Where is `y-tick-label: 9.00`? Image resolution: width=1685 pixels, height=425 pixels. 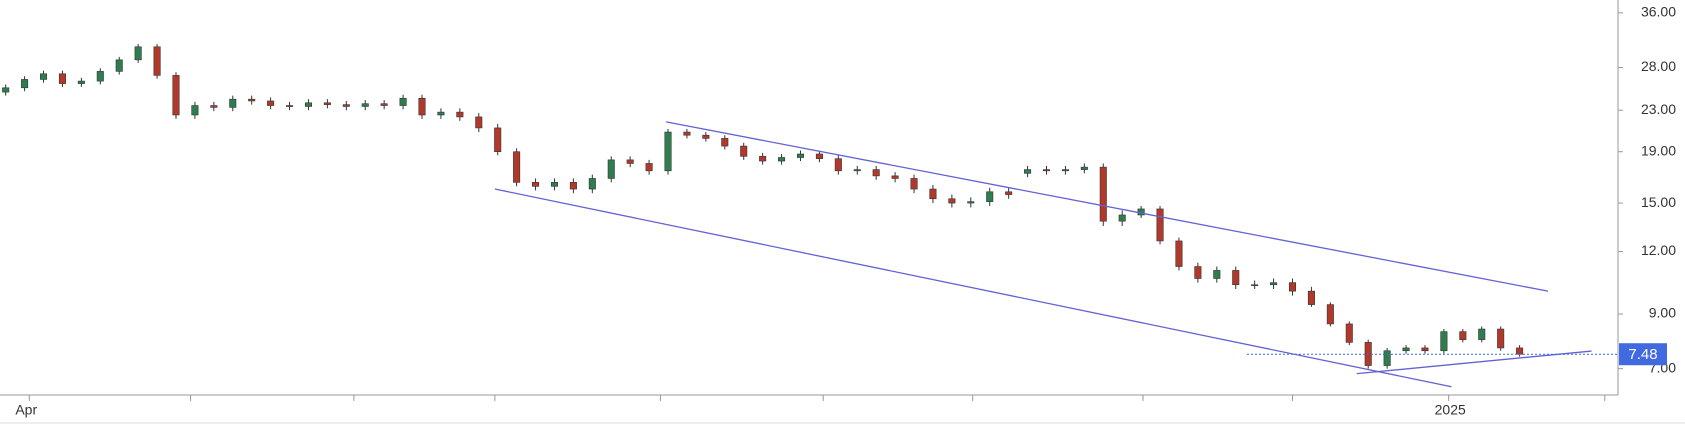 y-tick-label: 9.00 is located at coordinates (1662, 313).